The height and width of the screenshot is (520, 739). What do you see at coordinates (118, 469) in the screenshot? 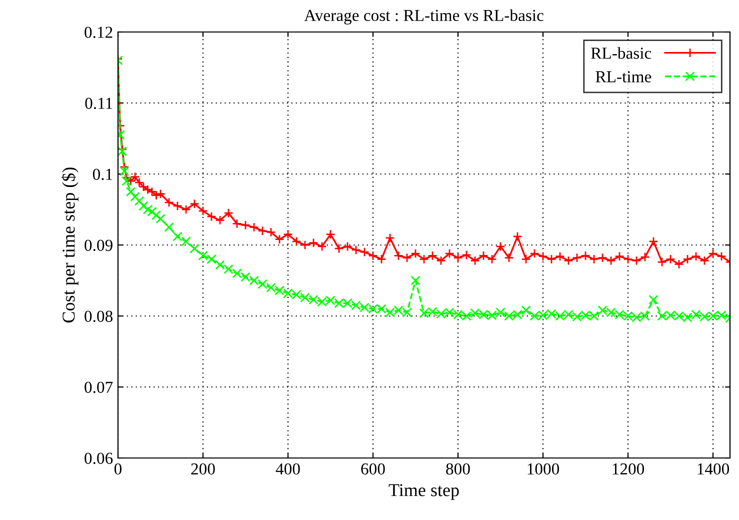
I see `x-tick-label: 0` at bounding box center [118, 469].